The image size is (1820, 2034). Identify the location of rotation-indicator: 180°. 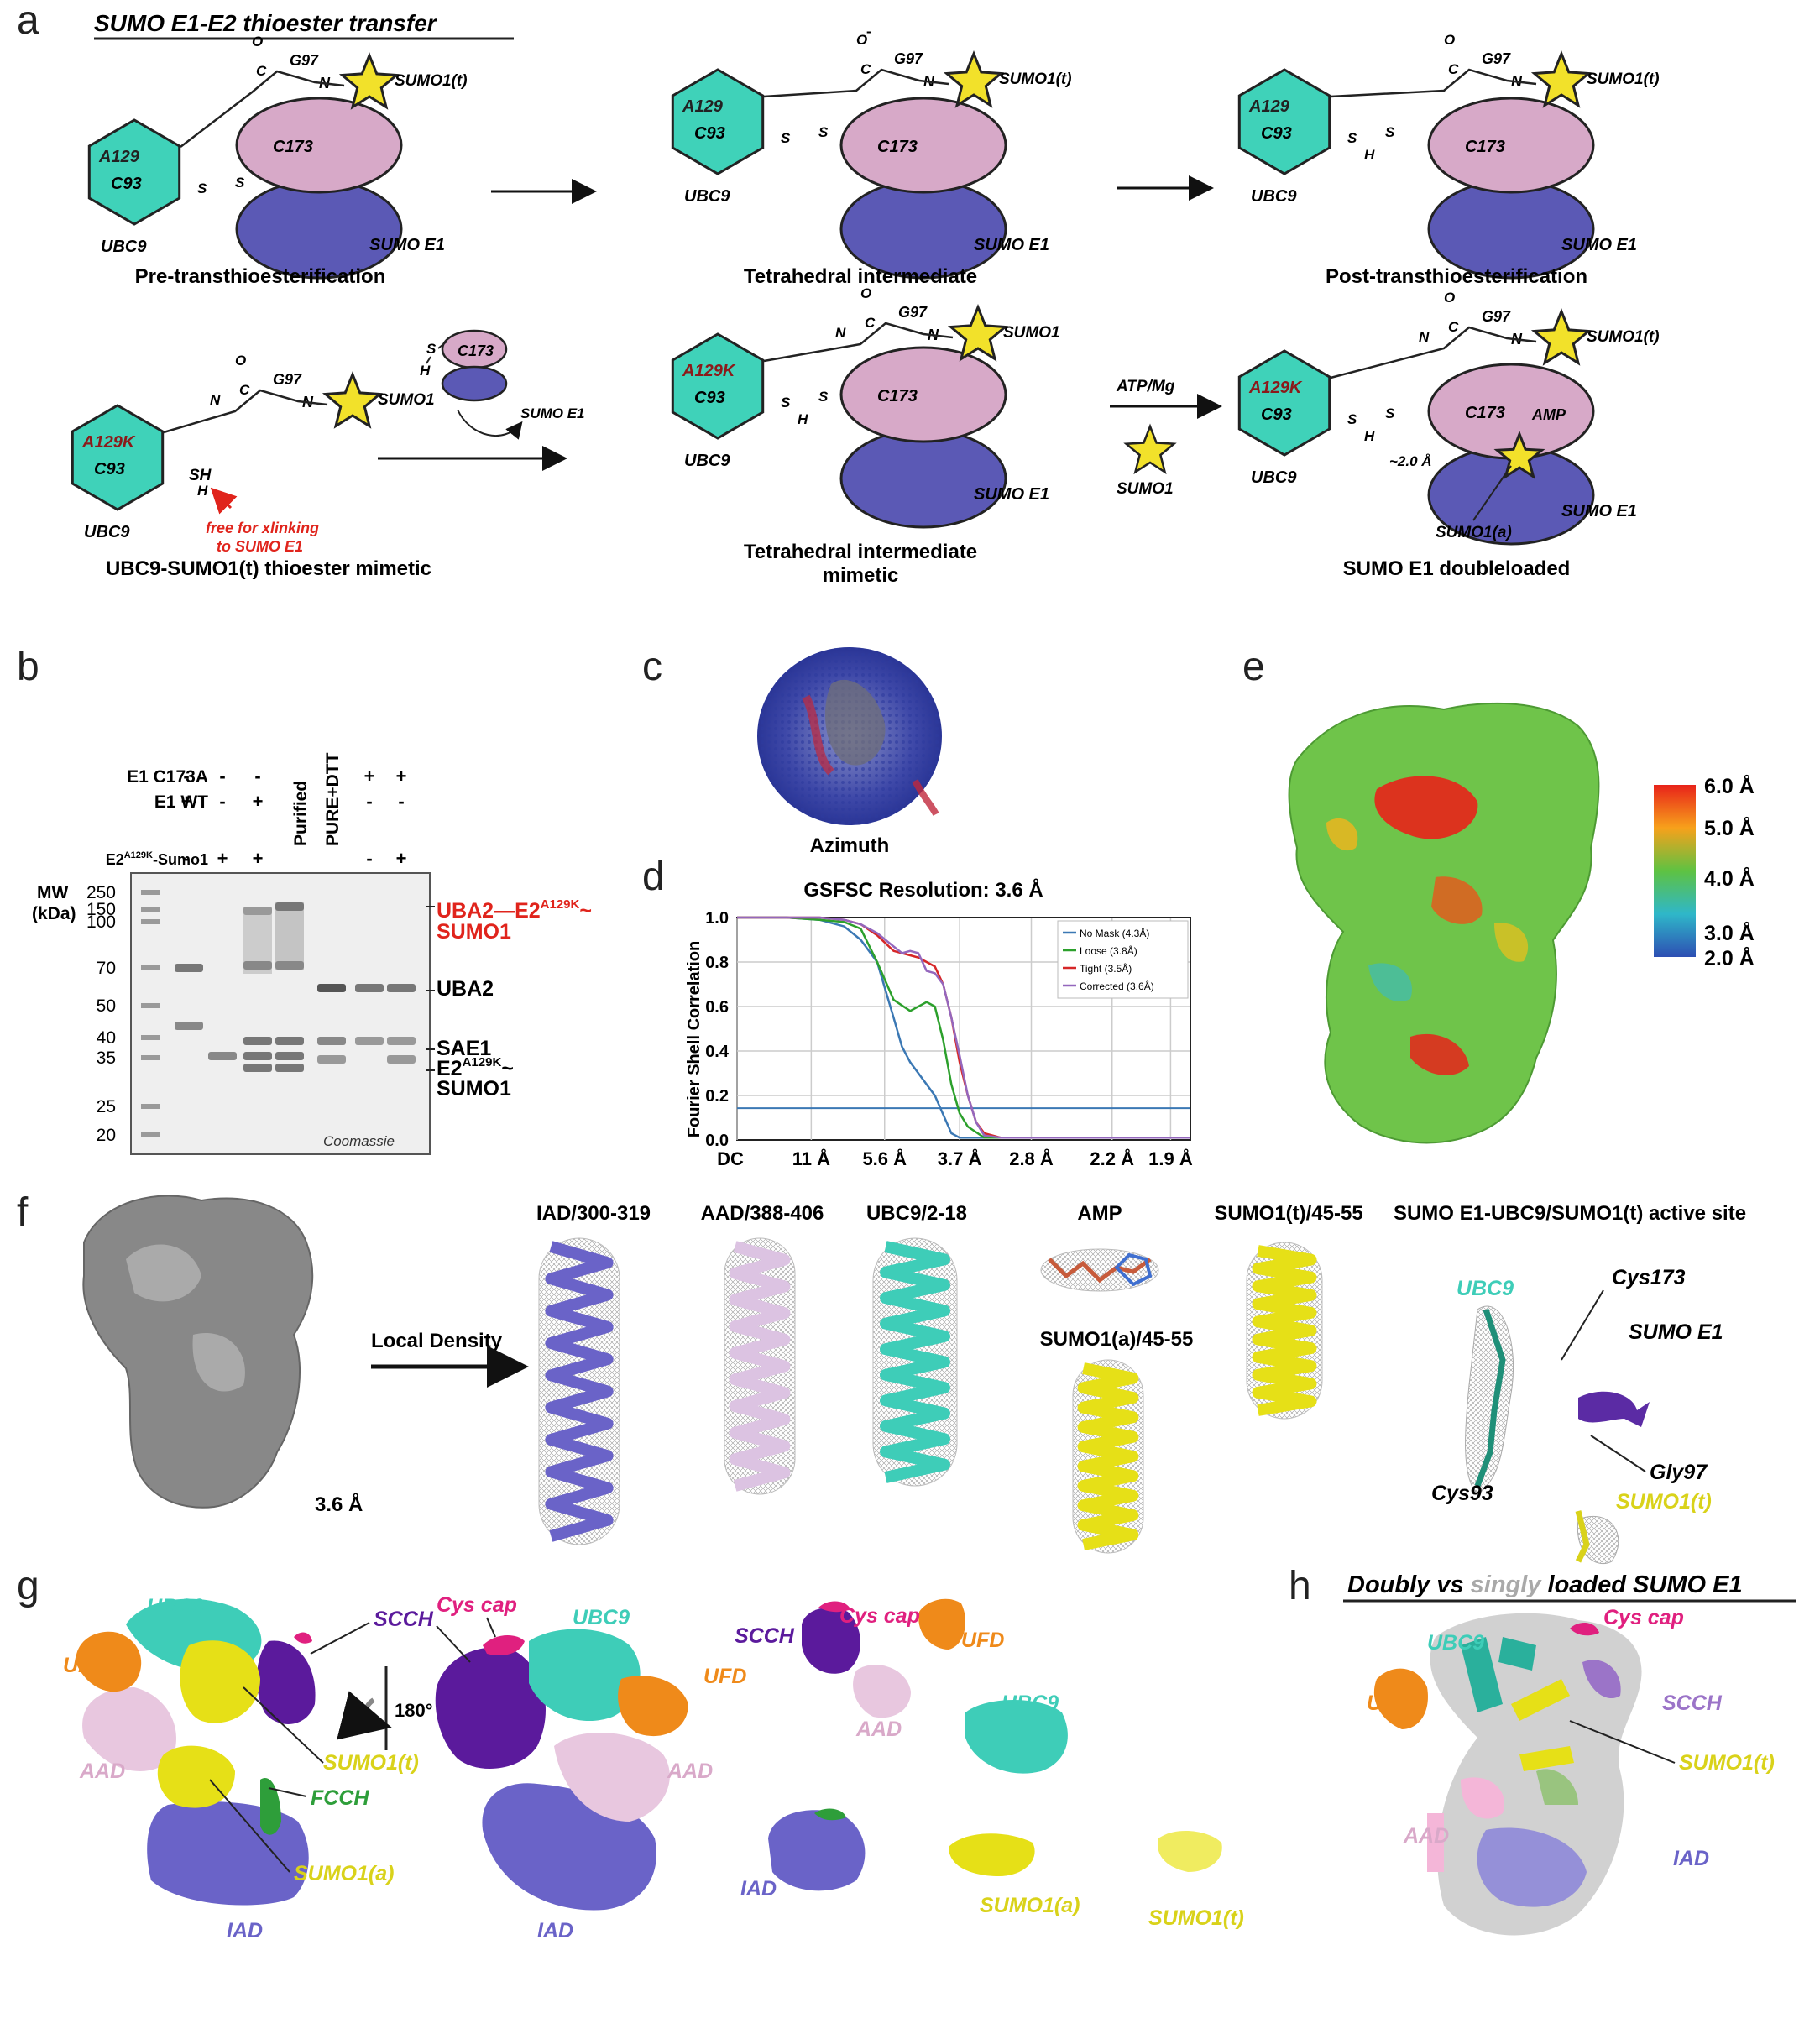
(385, 1708).